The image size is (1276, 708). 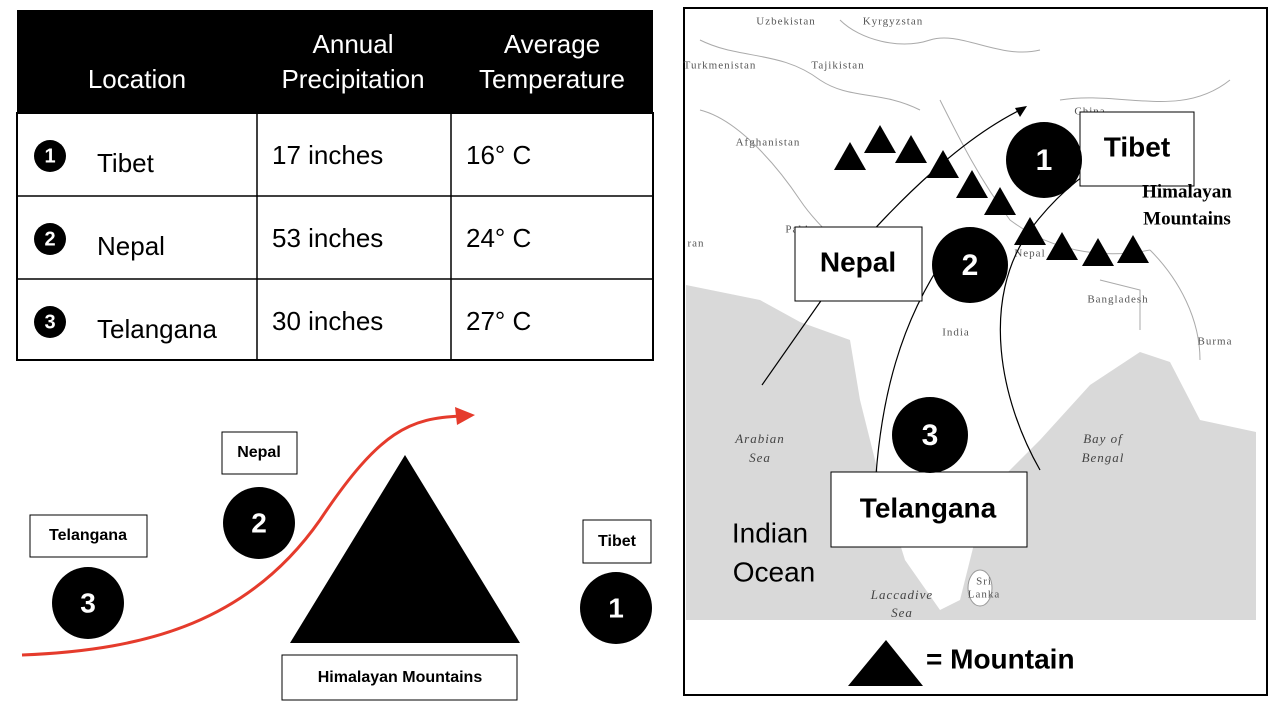 I want to click on sea: Bay of, so click(x=1103, y=438).